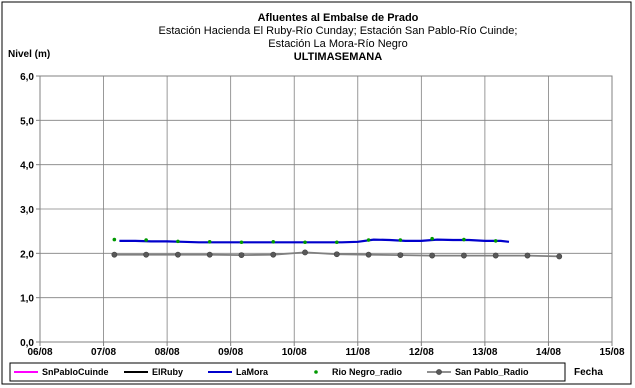 The height and width of the screenshot is (388, 635). I want to click on x-tick-label: 14/08, so click(548, 352).